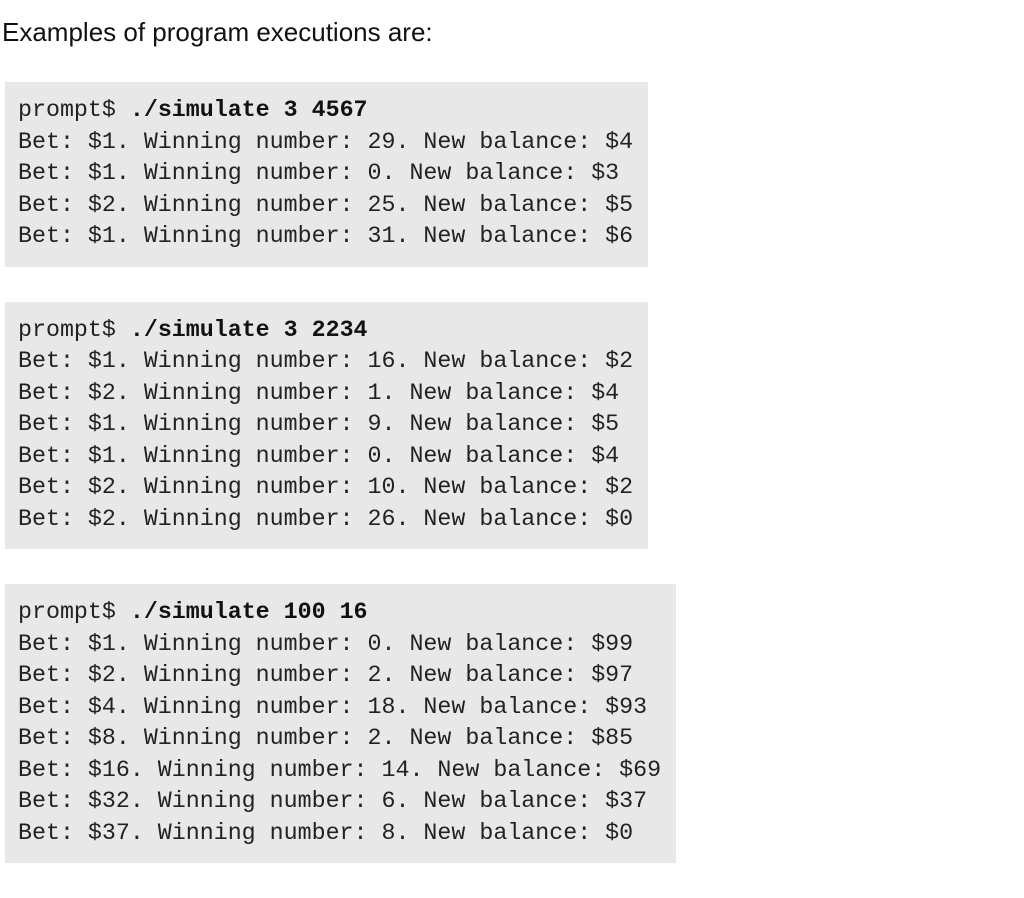  What do you see at coordinates (248, 110) in the screenshot?
I see `command: ./simulate 3 4567` at bounding box center [248, 110].